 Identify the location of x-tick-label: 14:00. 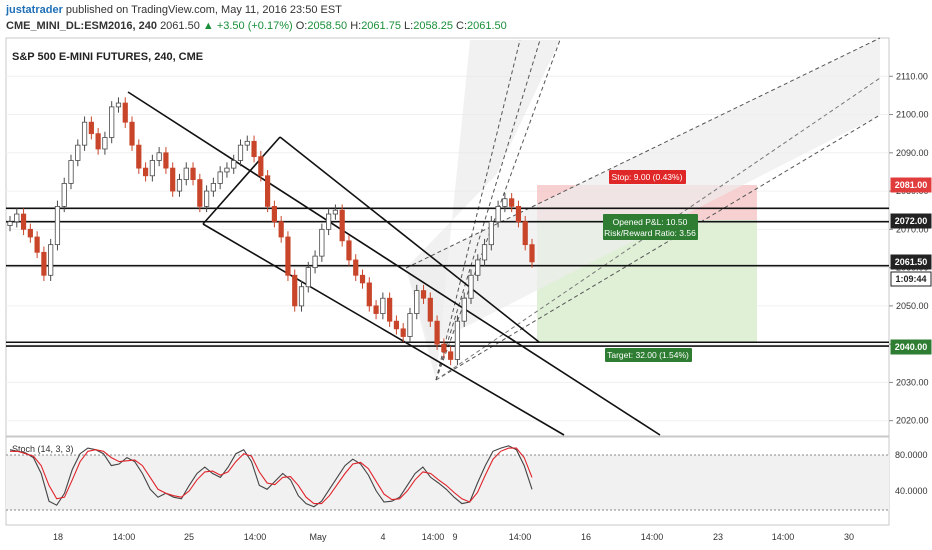
(433, 537).